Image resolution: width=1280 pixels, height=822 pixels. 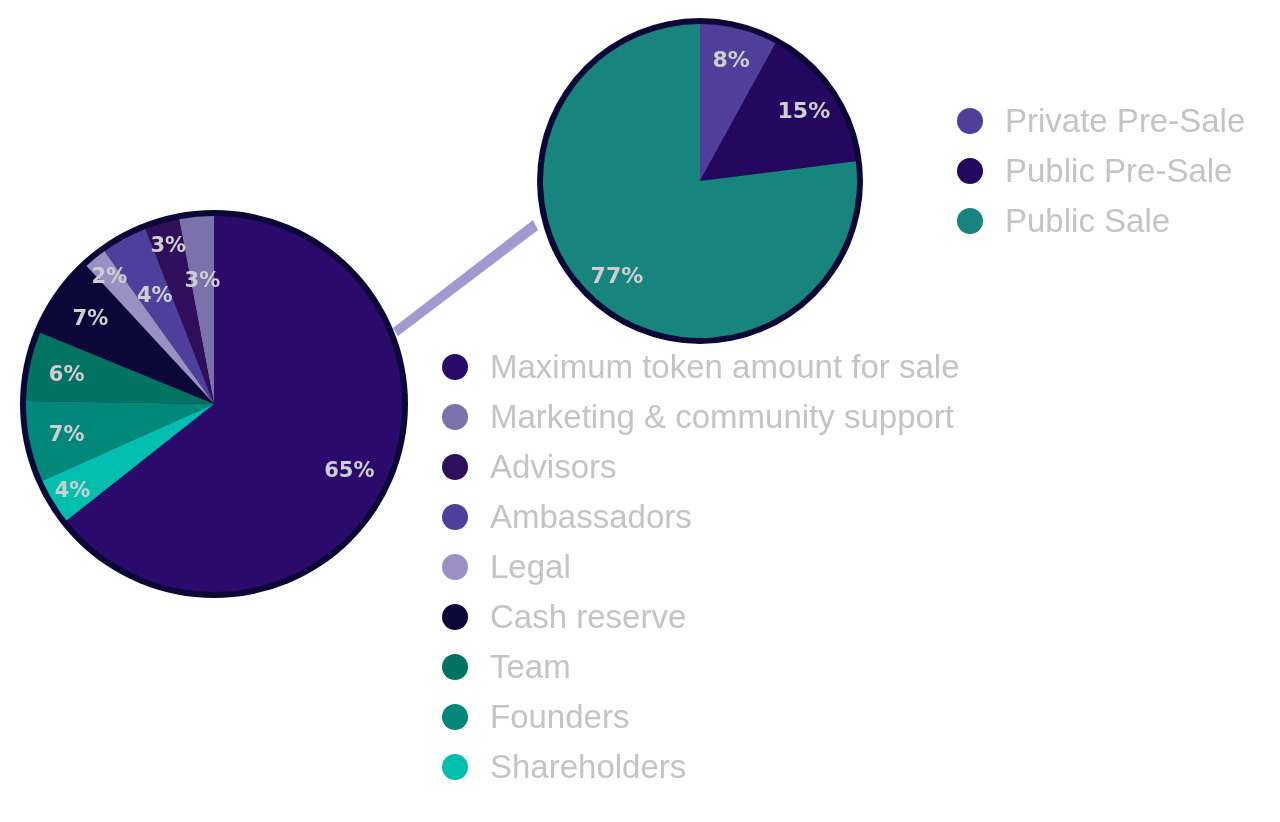 What do you see at coordinates (588, 617) in the screenshot?
I see `legend-label: Cash reserve` at bounding box center [588, 617].